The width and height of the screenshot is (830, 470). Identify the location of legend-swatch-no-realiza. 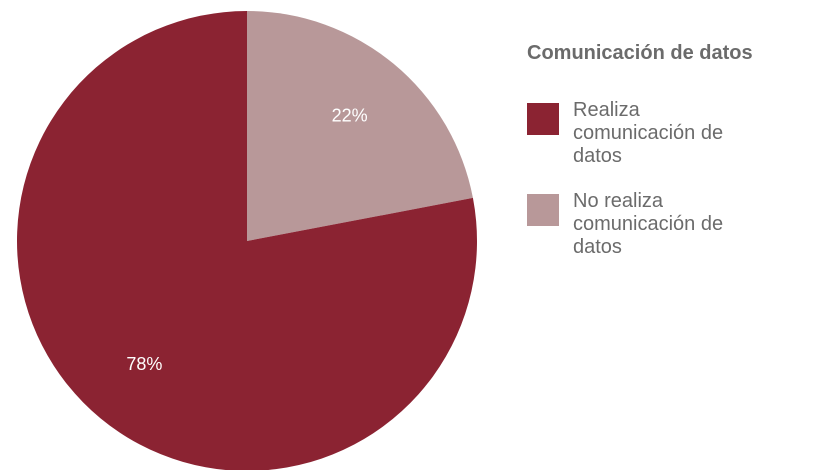
(543, 210).